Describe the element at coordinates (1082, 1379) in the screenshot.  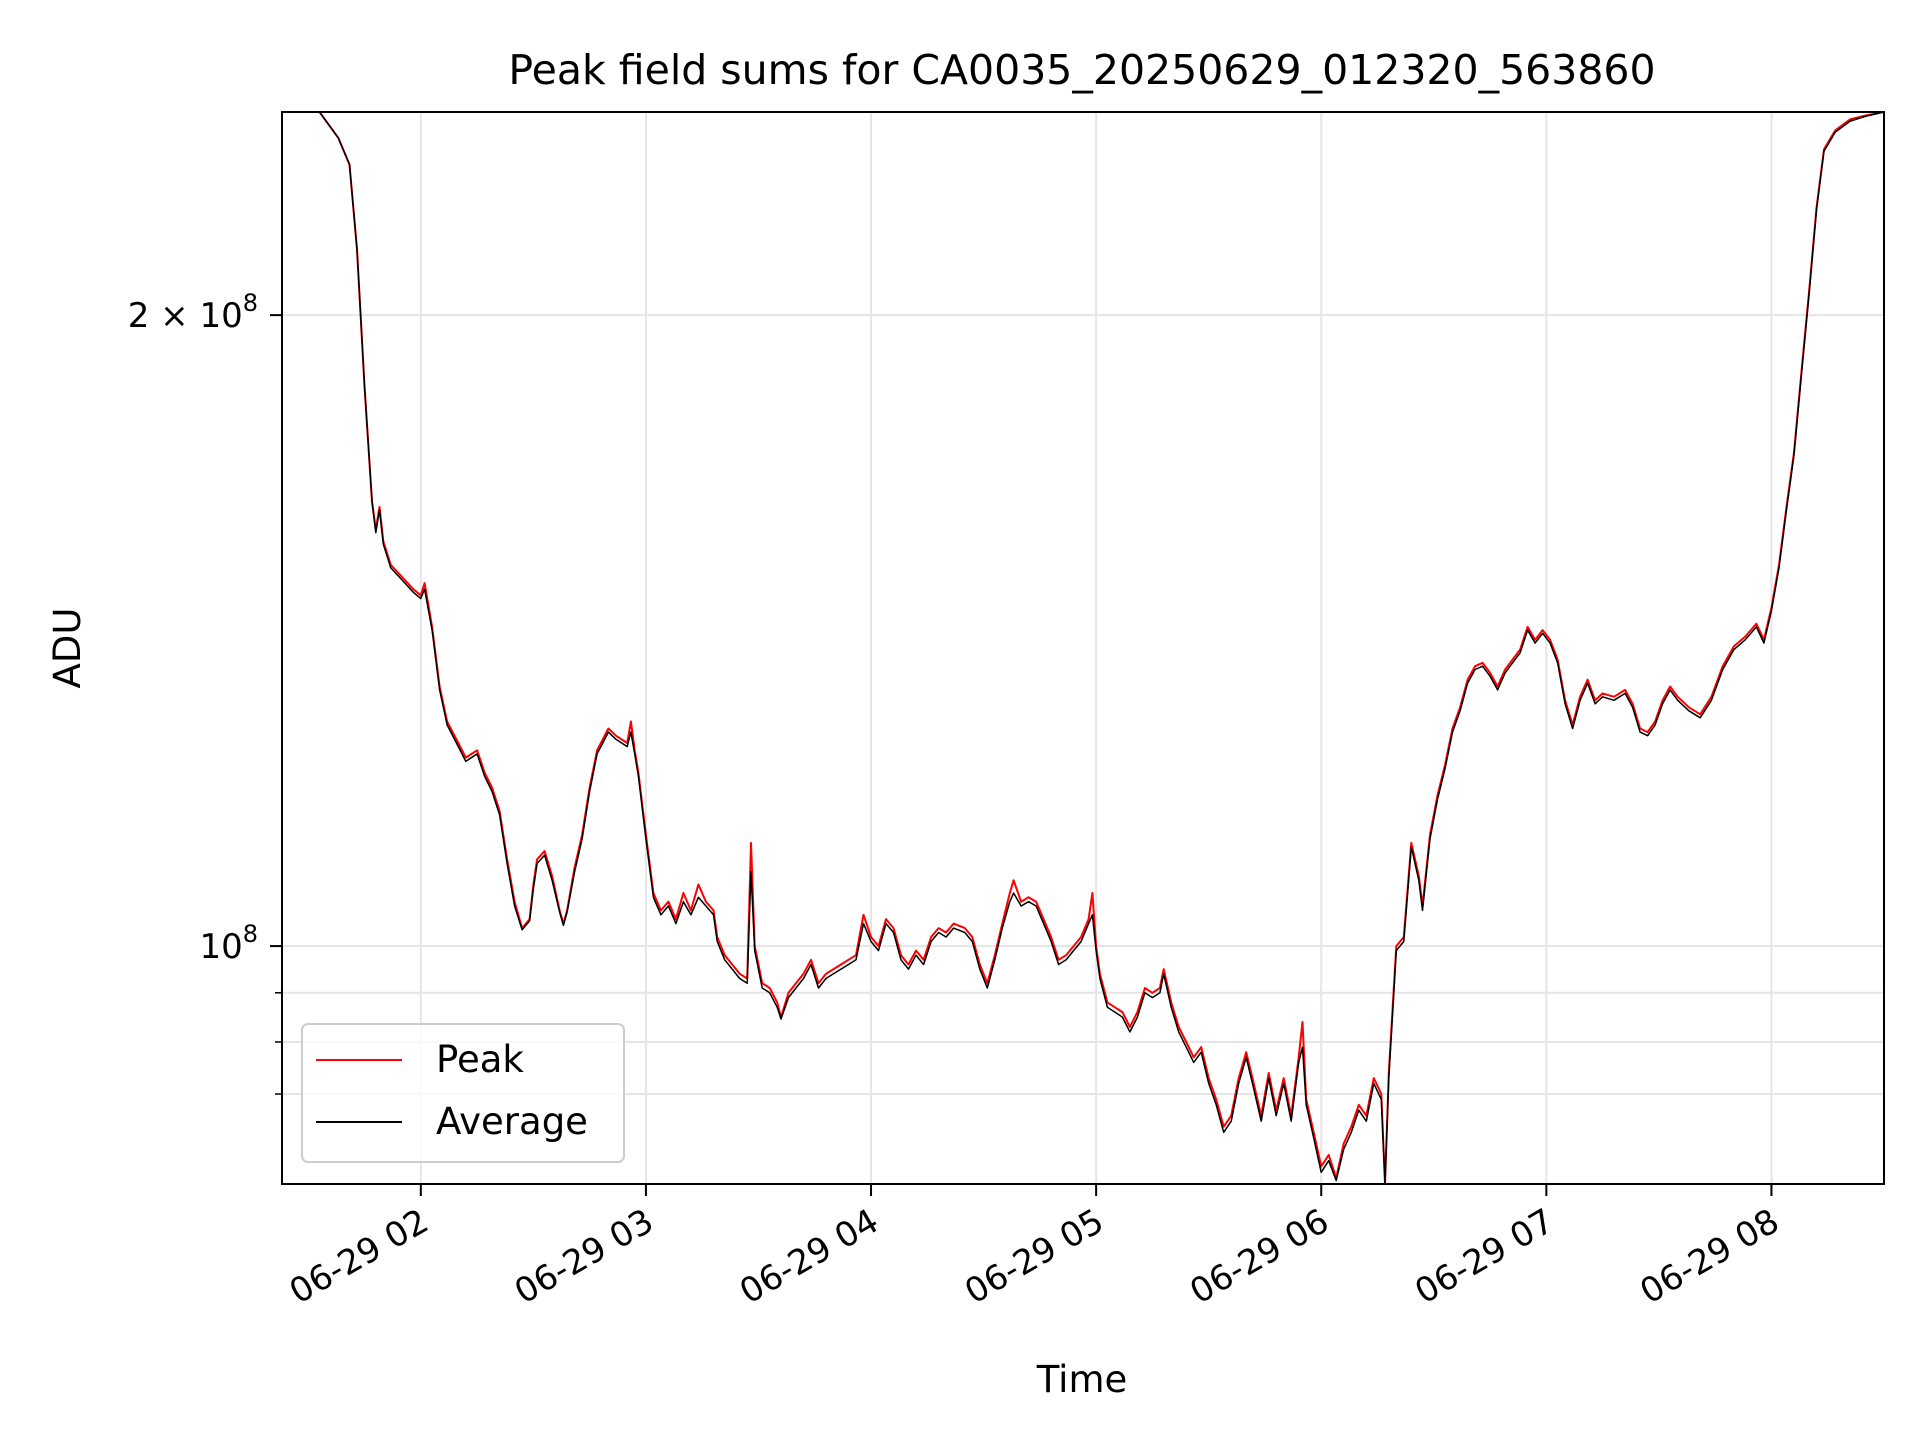
I see `x-axis-label: Time` at that location.